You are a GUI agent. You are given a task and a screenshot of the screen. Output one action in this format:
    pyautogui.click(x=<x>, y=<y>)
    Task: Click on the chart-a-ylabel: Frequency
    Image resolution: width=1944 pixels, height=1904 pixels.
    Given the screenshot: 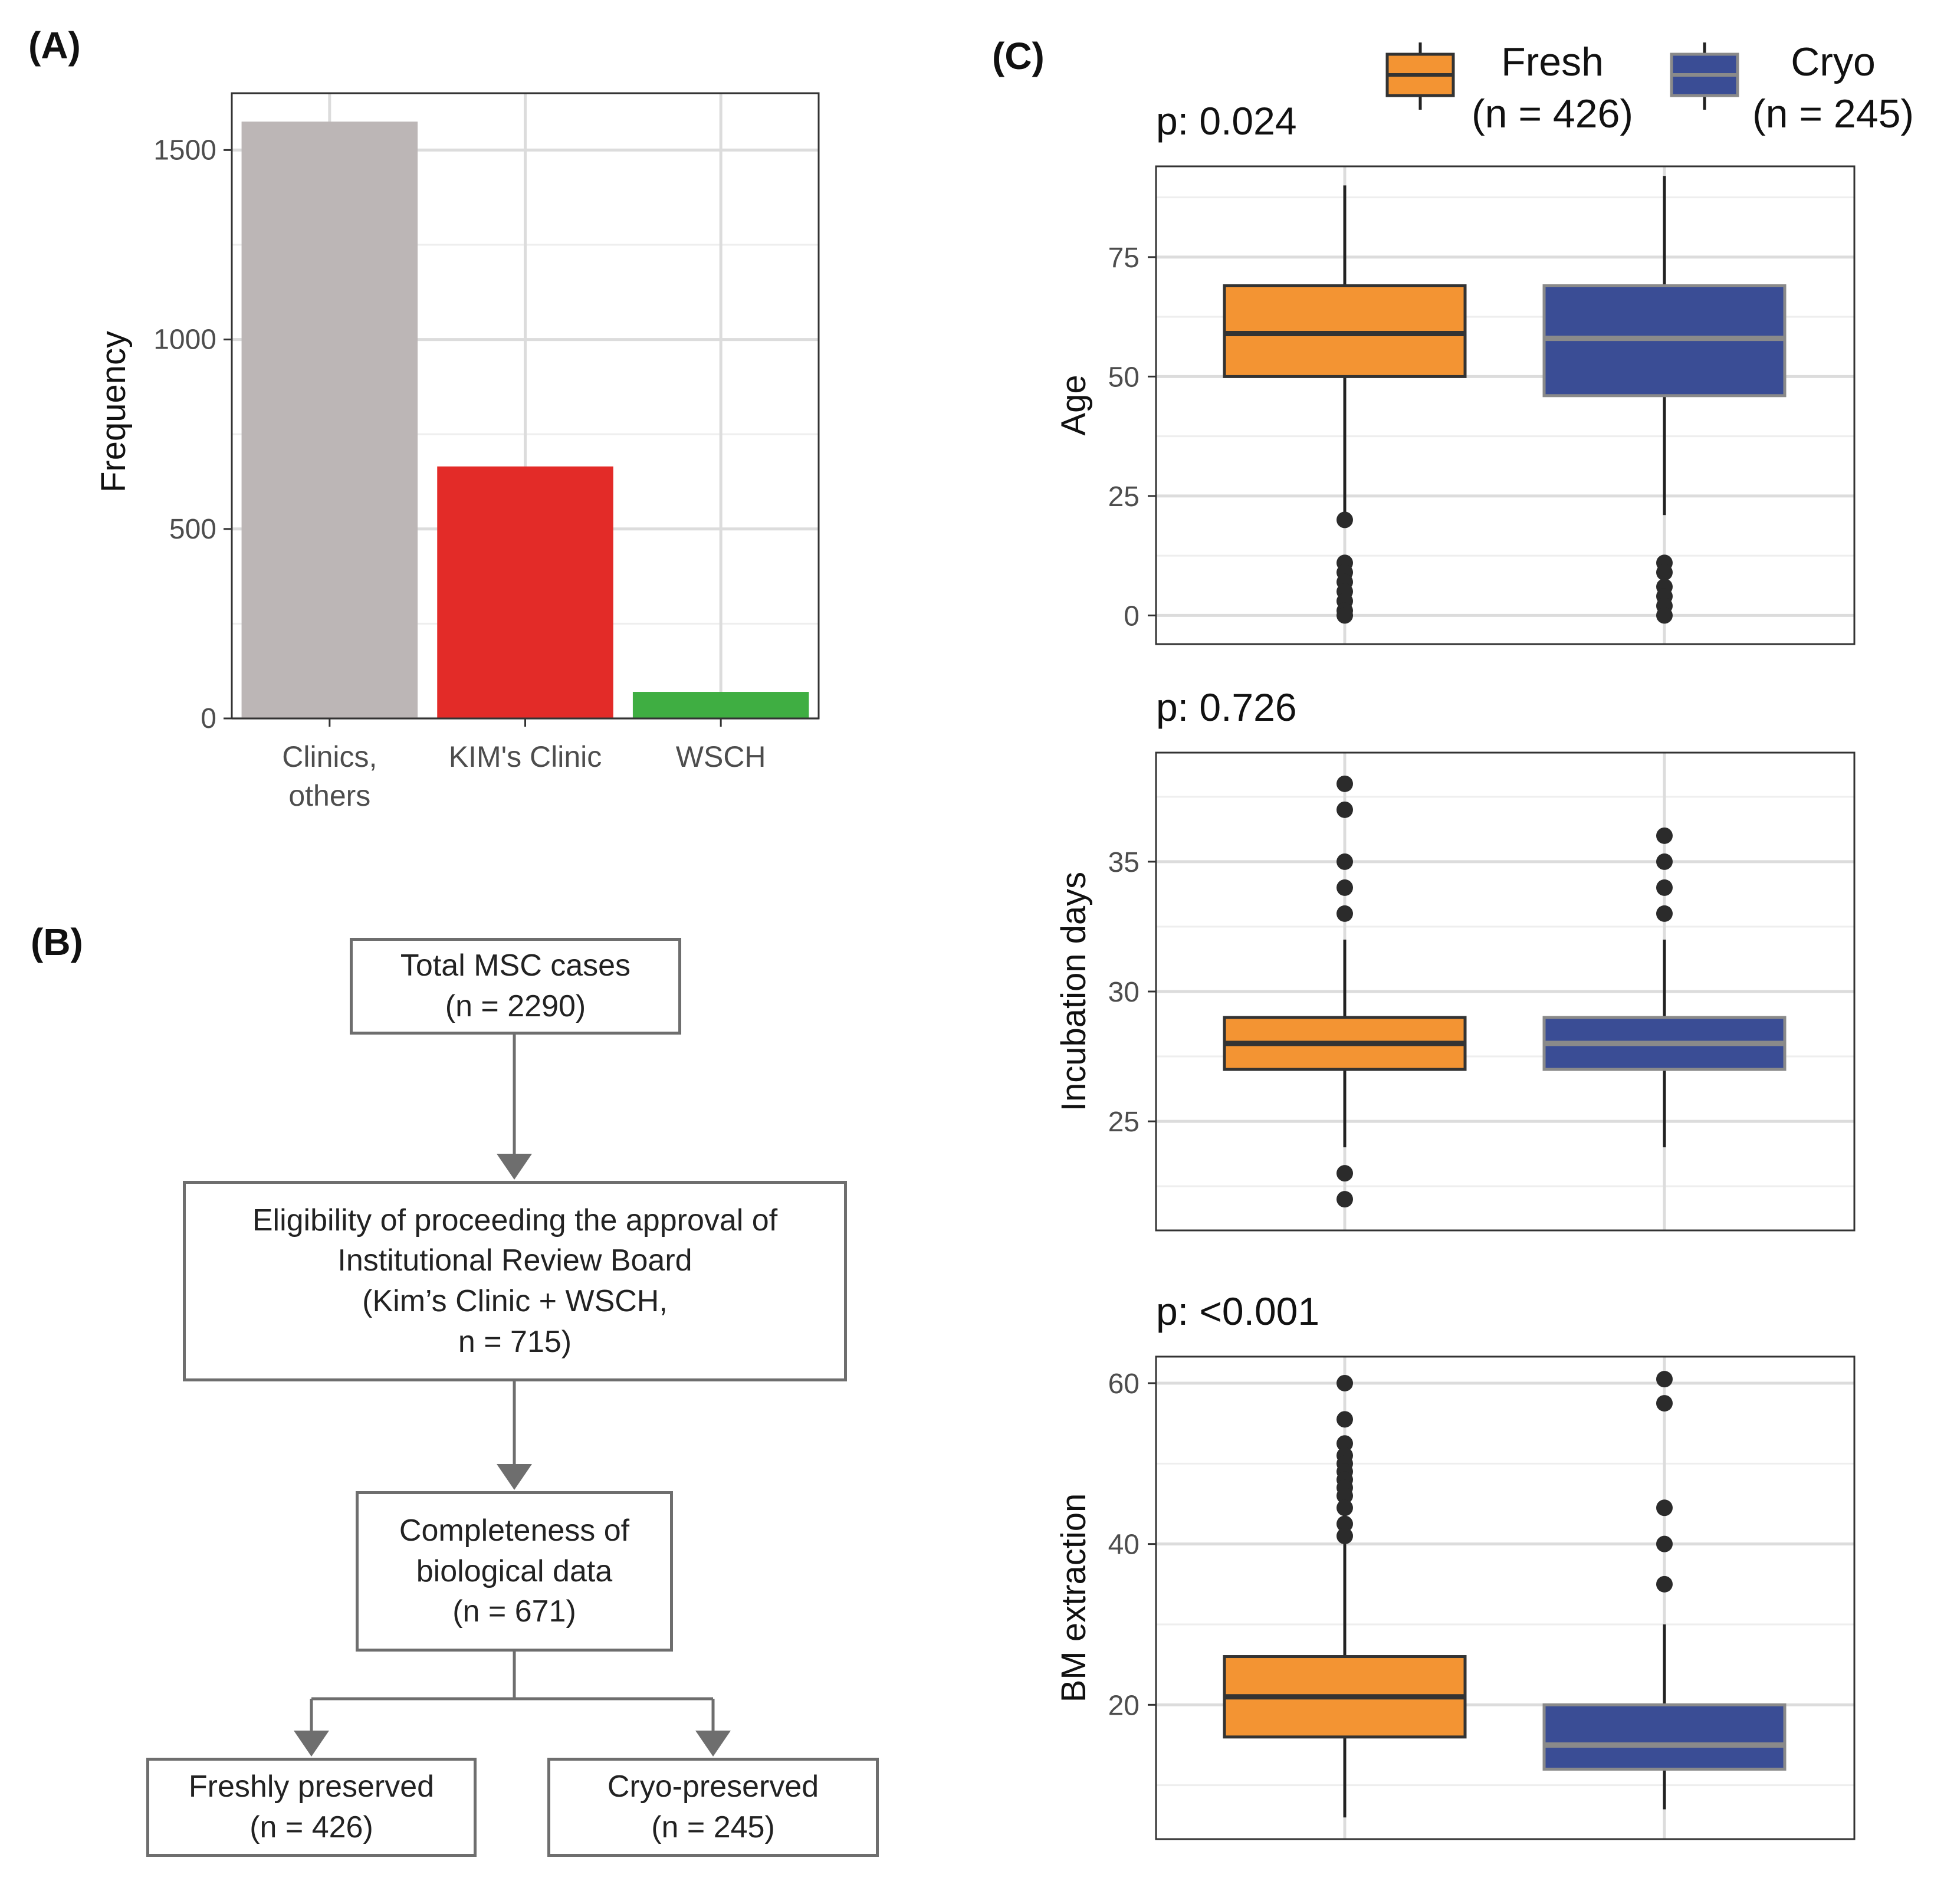 What is the action you would take?
    pyautogui.click(x=113, y=412)
    